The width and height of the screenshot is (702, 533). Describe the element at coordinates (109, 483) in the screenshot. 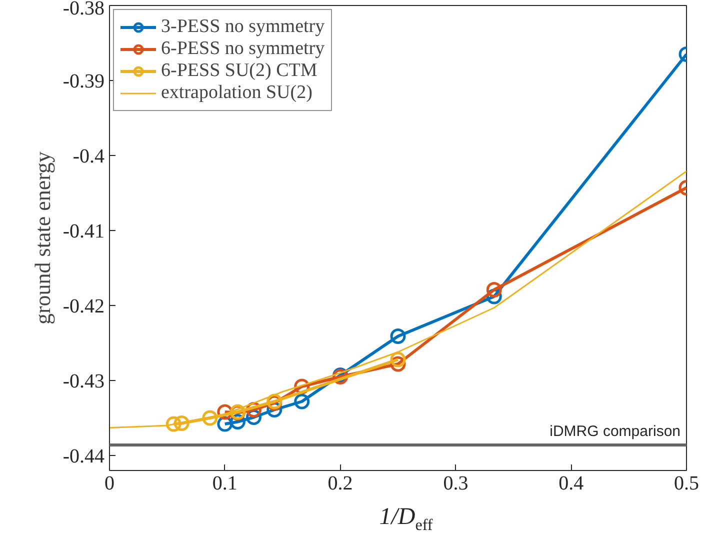

I see `x-tick-label: 0` at that location.